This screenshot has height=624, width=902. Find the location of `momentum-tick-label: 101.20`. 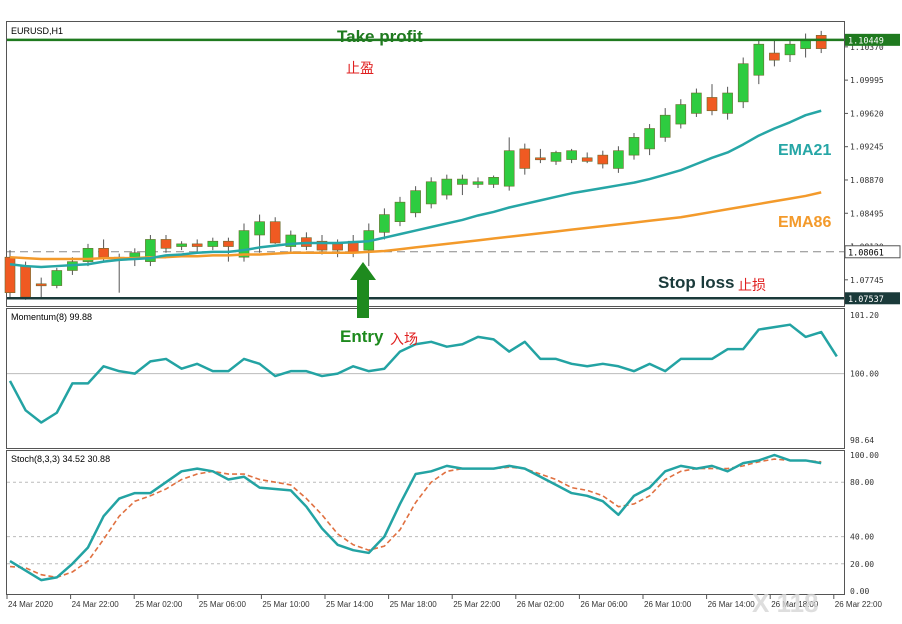

momentum-tick-label: 101.20 is located at coordinates (864, 315).